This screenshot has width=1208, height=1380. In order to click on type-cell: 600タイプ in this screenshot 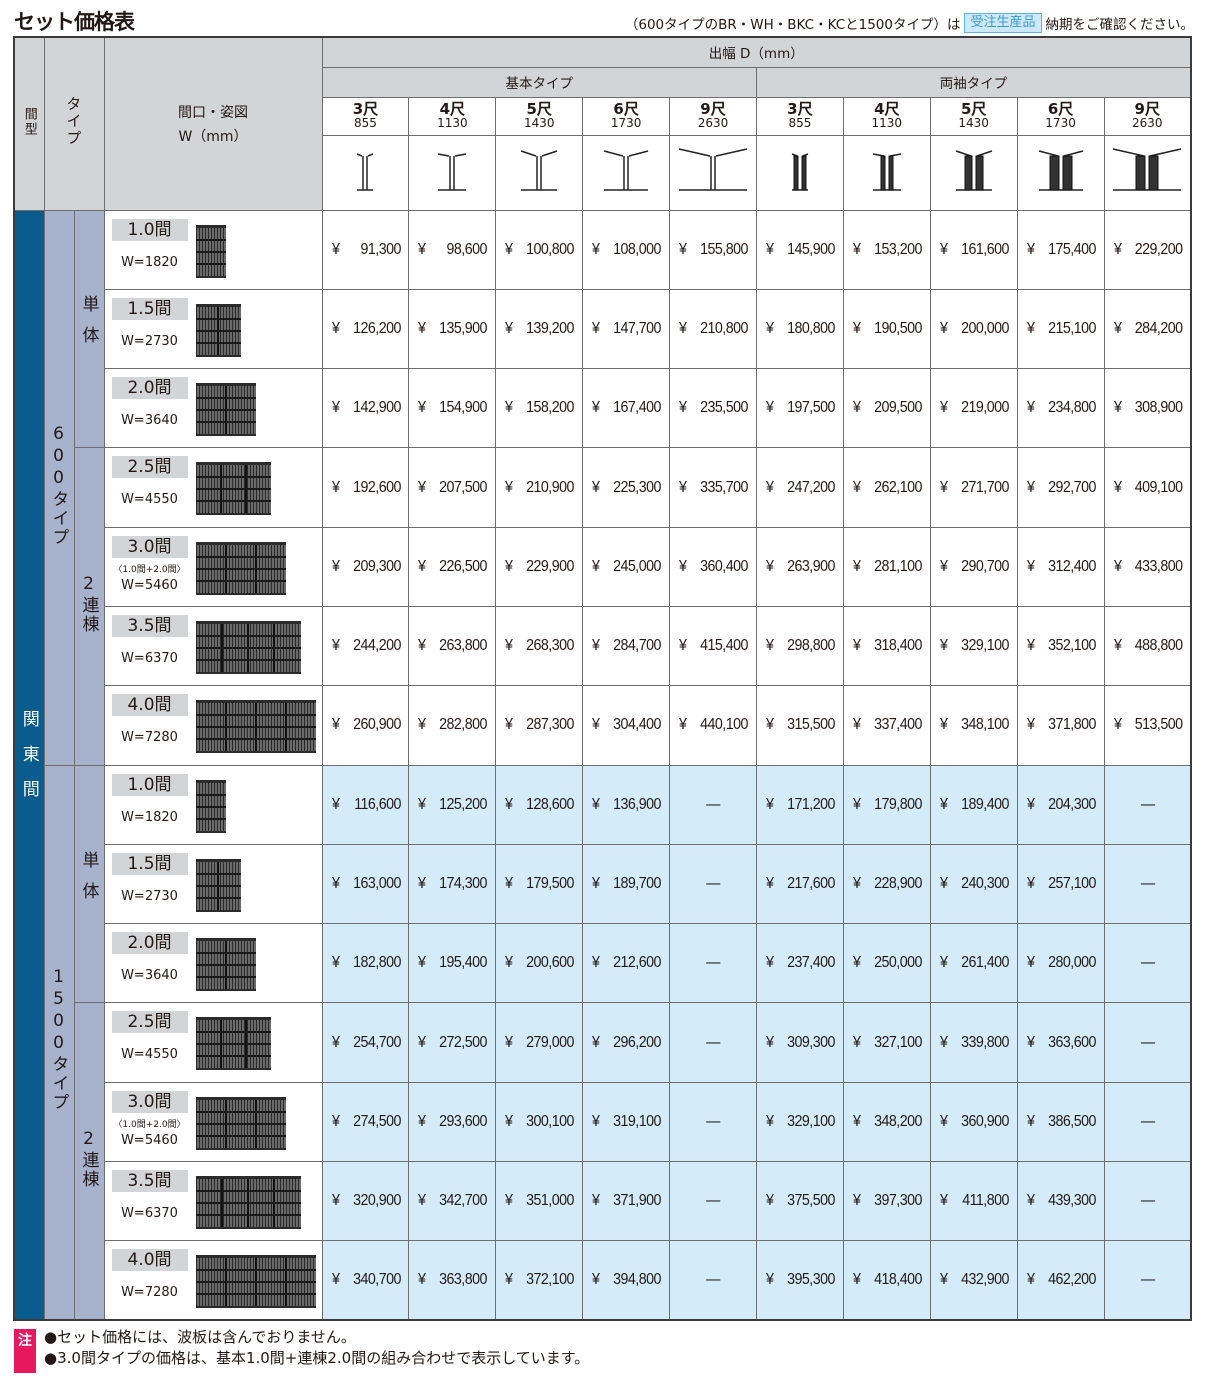, I will do `click(59, 487)`.